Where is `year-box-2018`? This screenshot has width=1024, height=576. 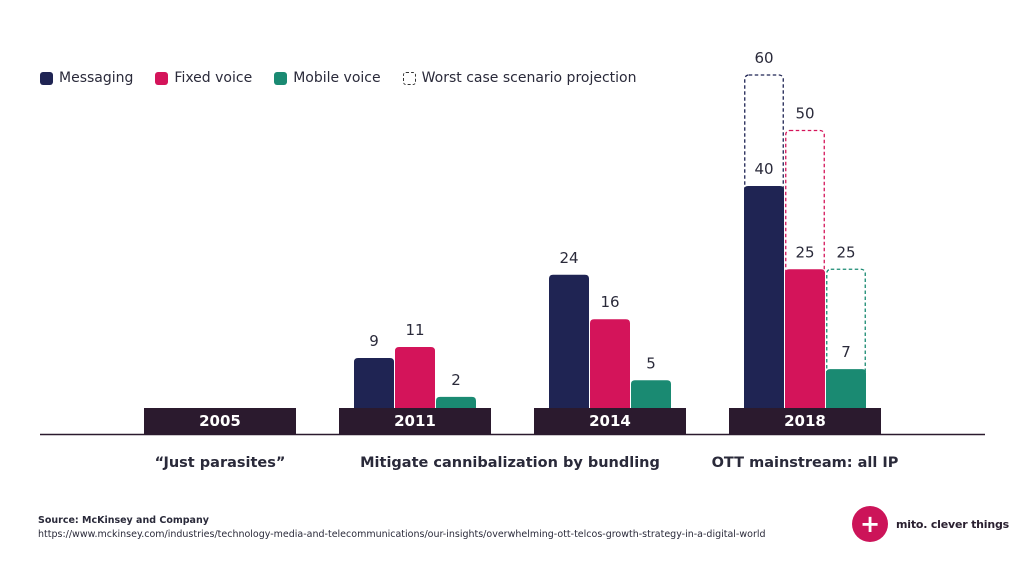 year-box-2018 is located at coordinates (805, 421).